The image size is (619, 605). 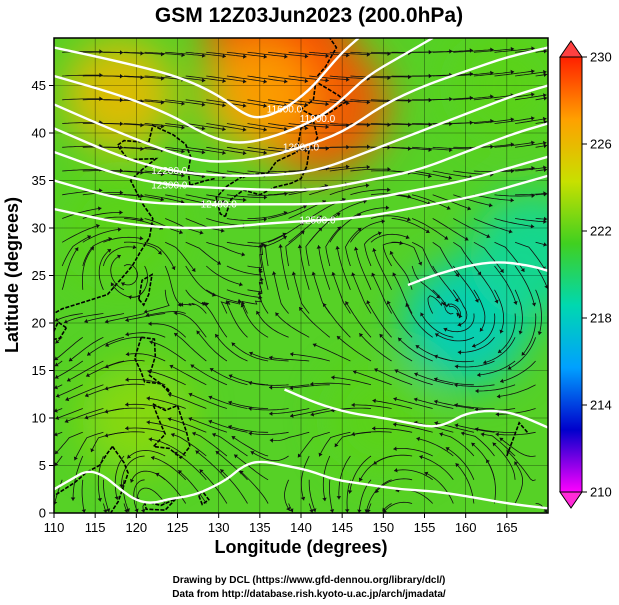 I want to click on height-contour, so click(x=301, y=180).